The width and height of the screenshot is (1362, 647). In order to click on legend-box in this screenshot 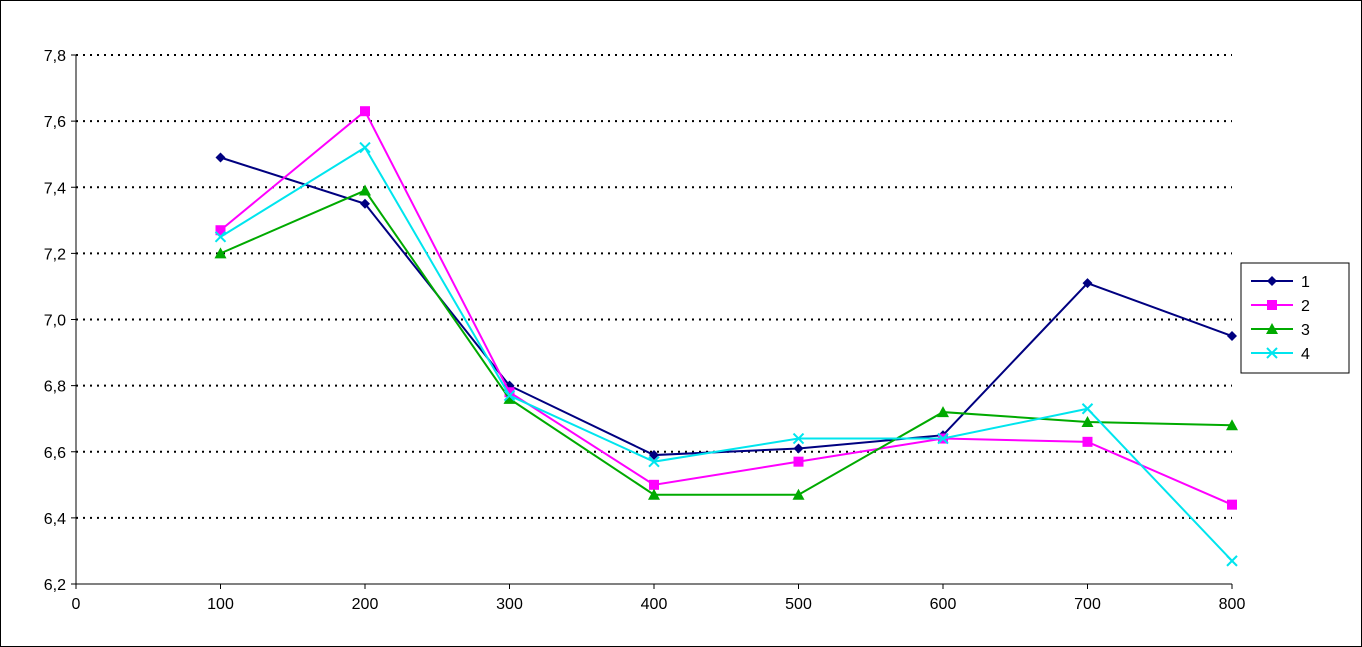, I will do `click(1295, 318)`.